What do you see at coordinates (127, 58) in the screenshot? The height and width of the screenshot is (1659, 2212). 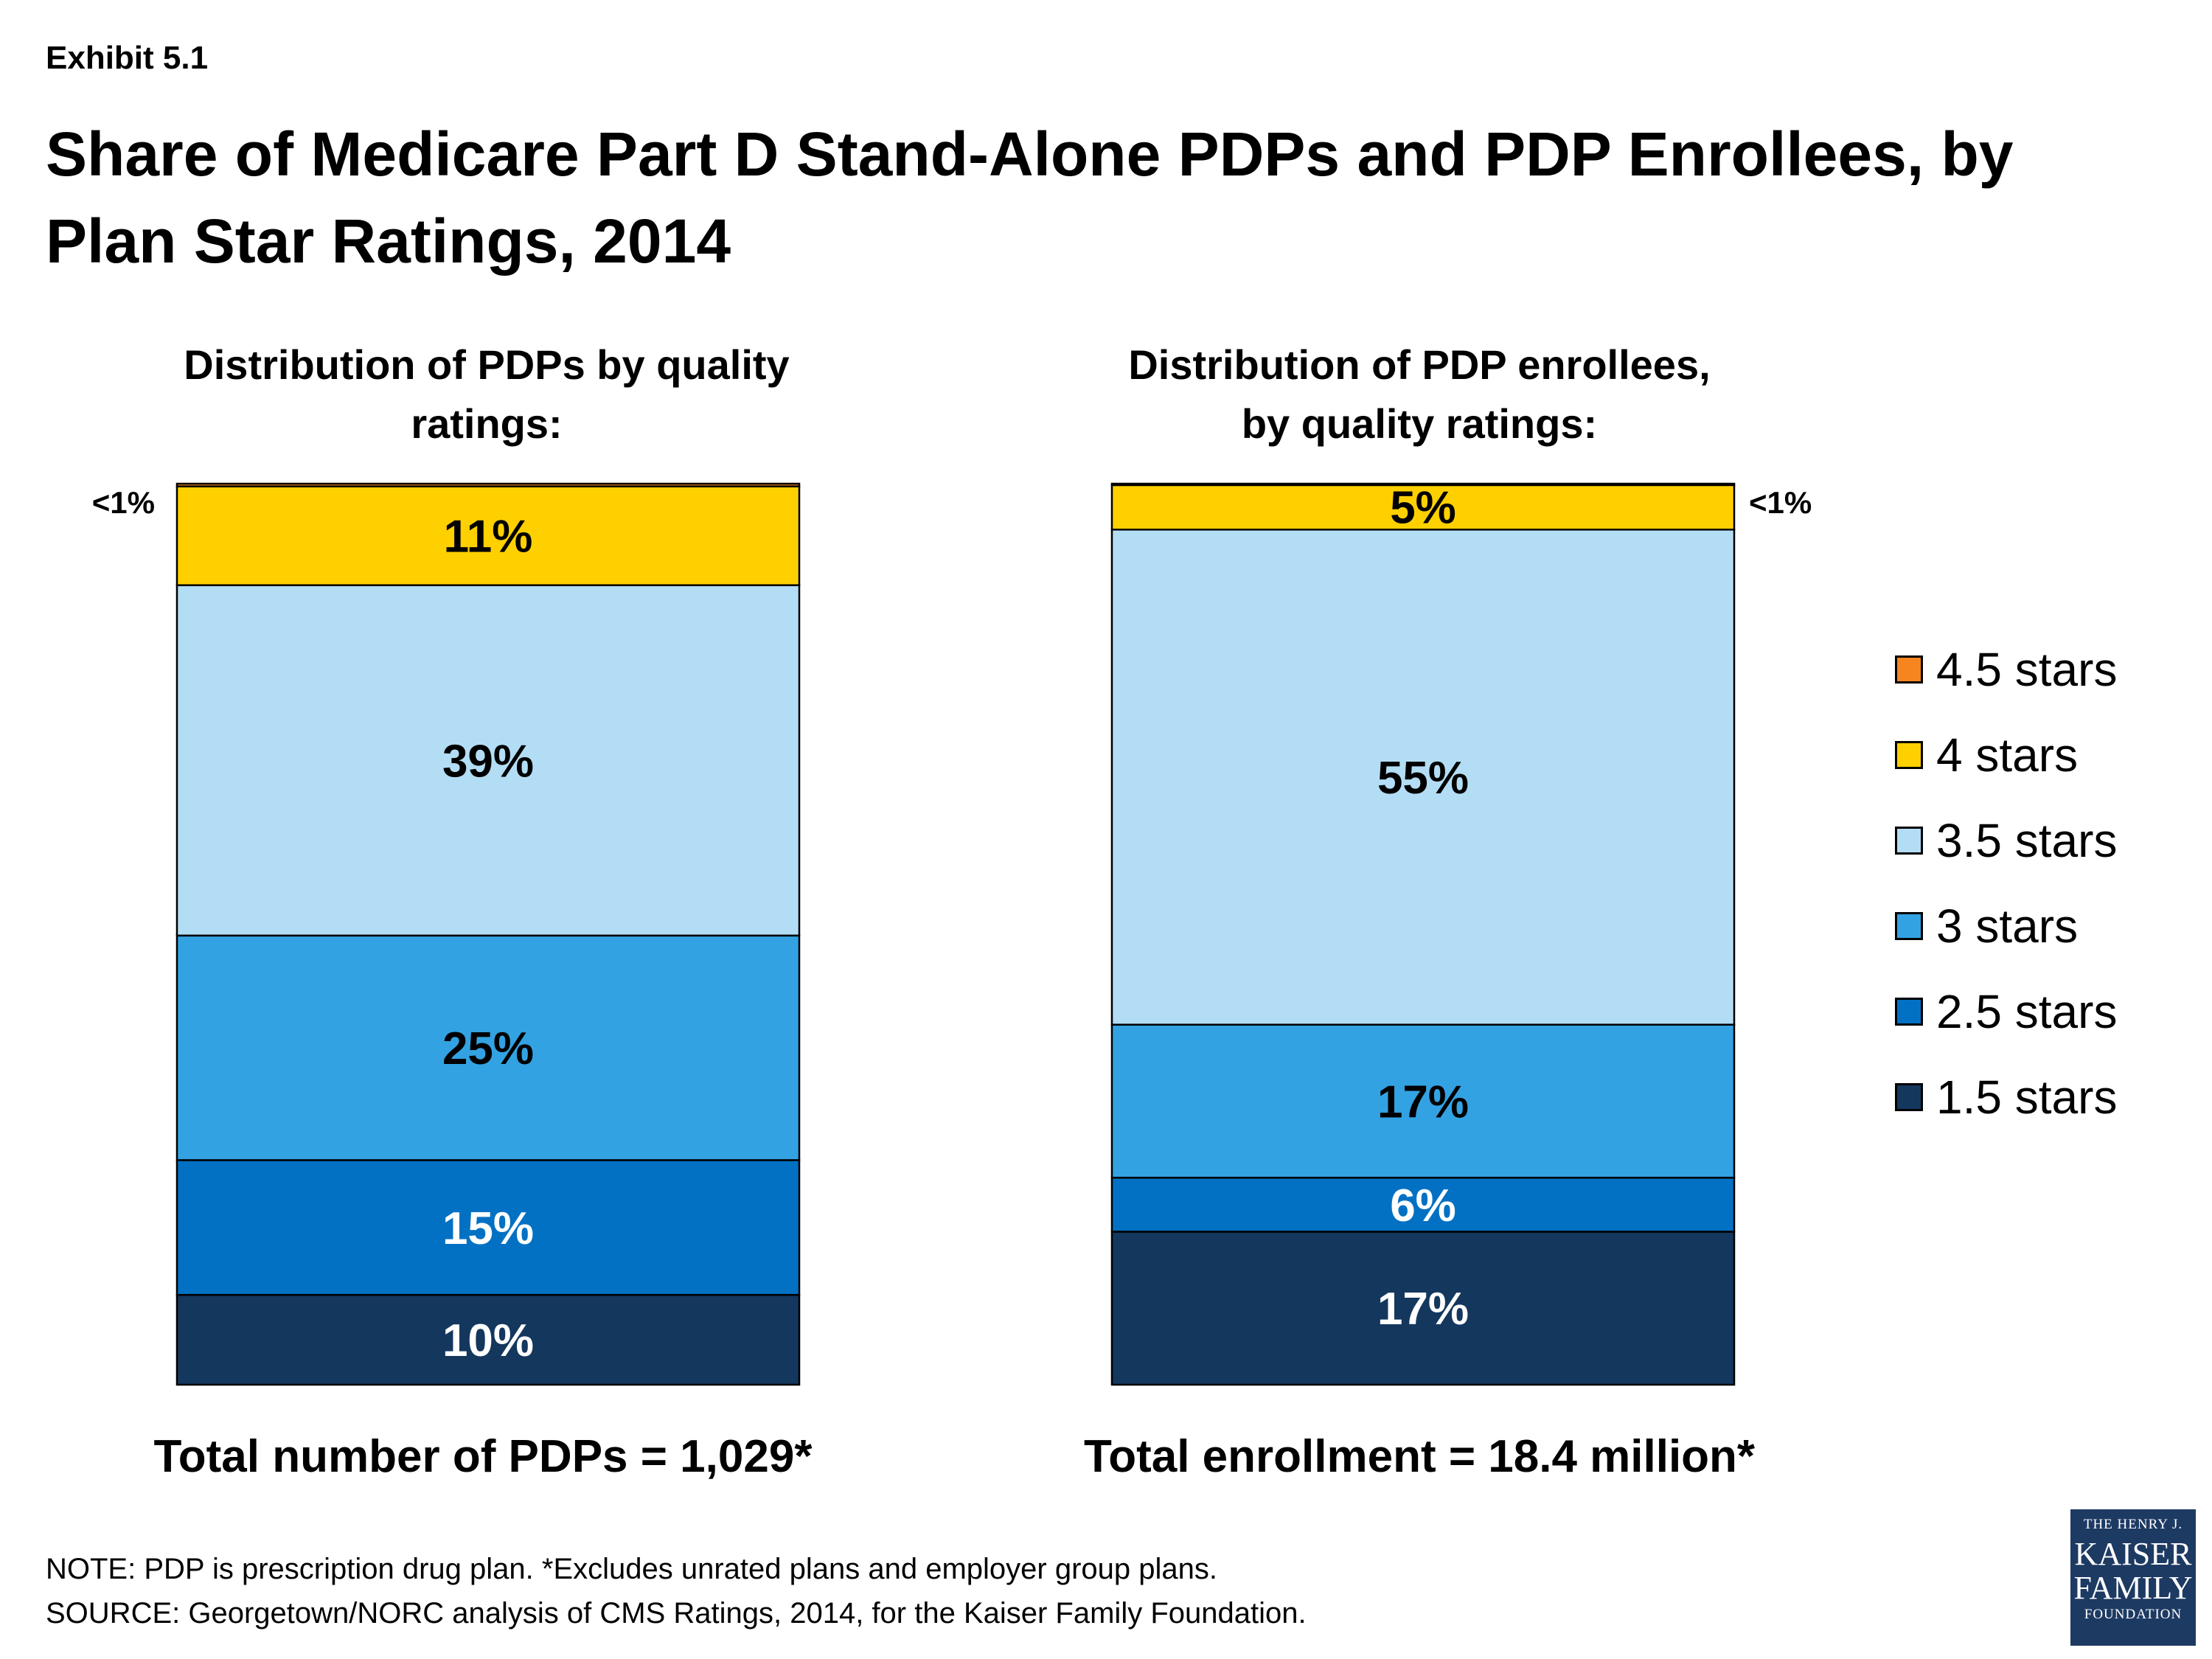 I see `exhibit-number: Exhibit 5.1` at bounding box center [127, 58].